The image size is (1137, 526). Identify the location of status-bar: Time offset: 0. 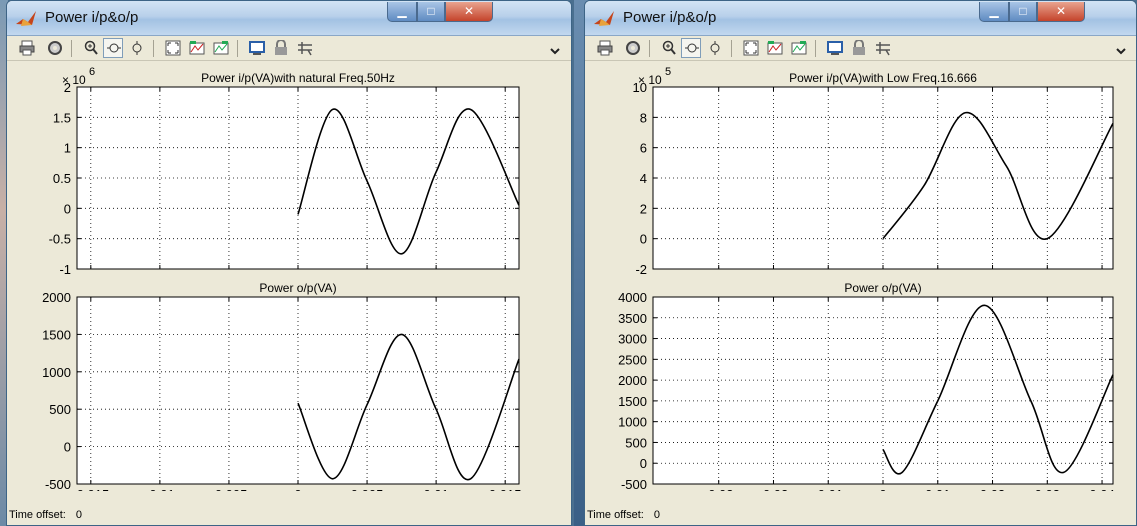
(45, 515).